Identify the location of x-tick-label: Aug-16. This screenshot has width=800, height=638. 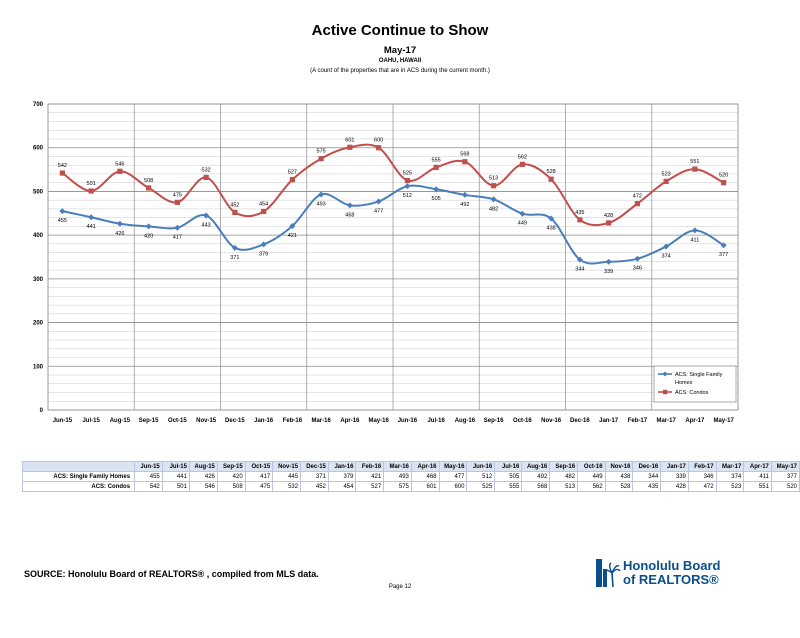
(465, 421).